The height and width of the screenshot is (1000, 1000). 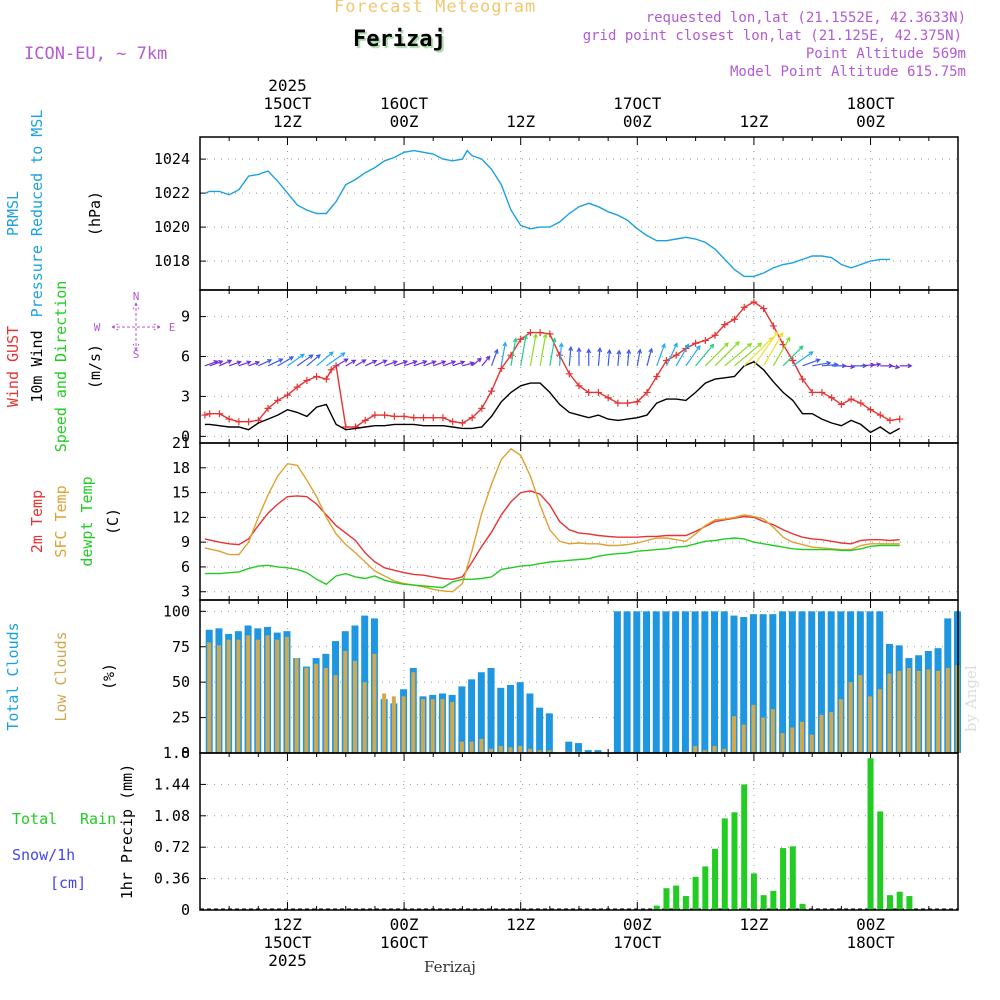 What do you see at coordinates (552, 520) in the screenshot?
I see `series-sfc-temp` at bounding box center [552, 520].